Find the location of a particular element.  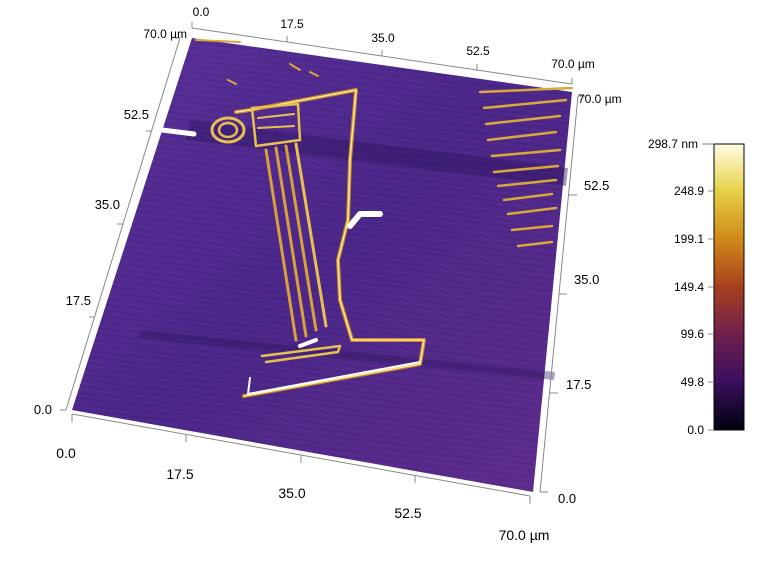

colorbar-tick: 149.4 is located at coordinates (689, 287).